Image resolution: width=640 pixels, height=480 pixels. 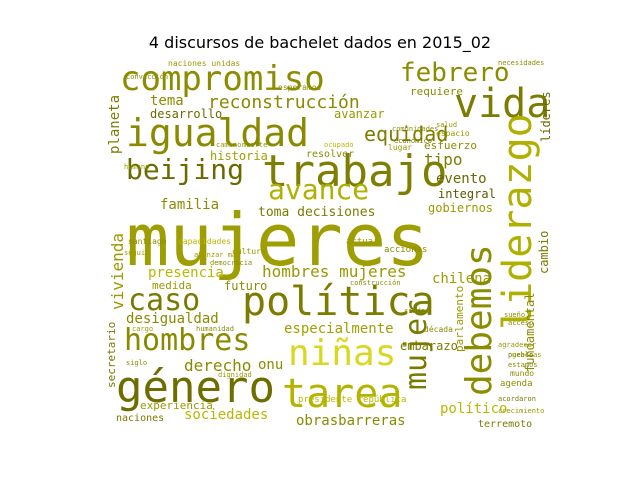 I want to click on cloud-word: cargo, so click(x=143, y=329).